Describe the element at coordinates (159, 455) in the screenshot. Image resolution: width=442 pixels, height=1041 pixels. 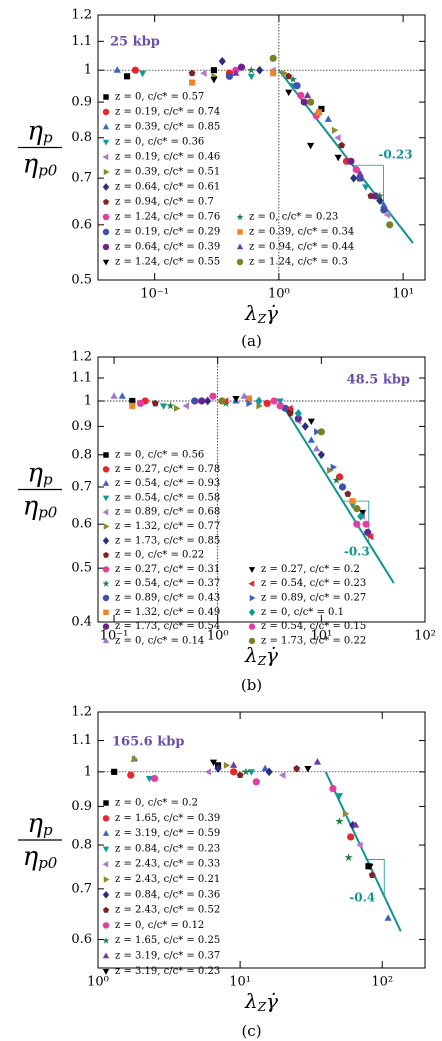
I see `legend-label: z = 0, c/c* = 0.56` at that location.